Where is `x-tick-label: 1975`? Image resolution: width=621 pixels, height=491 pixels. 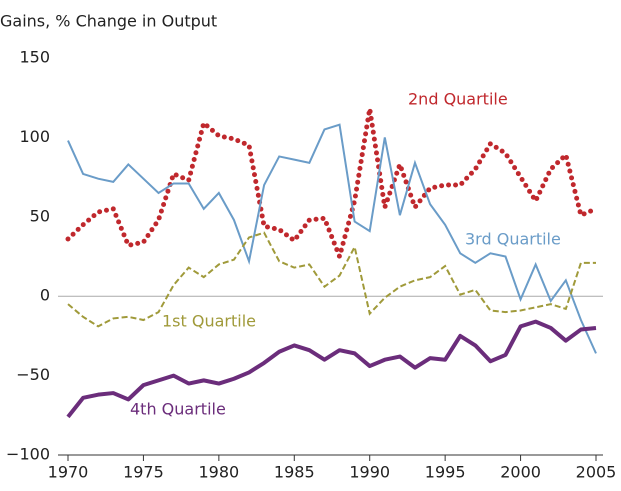
x-tick-label: 1975 is located at coordinates (143, 472).